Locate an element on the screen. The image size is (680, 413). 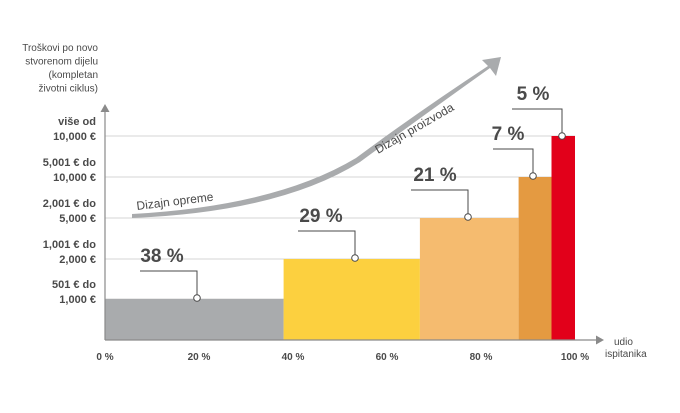
y-tick-label: 1,000 € is located at coordinates (77, 300).